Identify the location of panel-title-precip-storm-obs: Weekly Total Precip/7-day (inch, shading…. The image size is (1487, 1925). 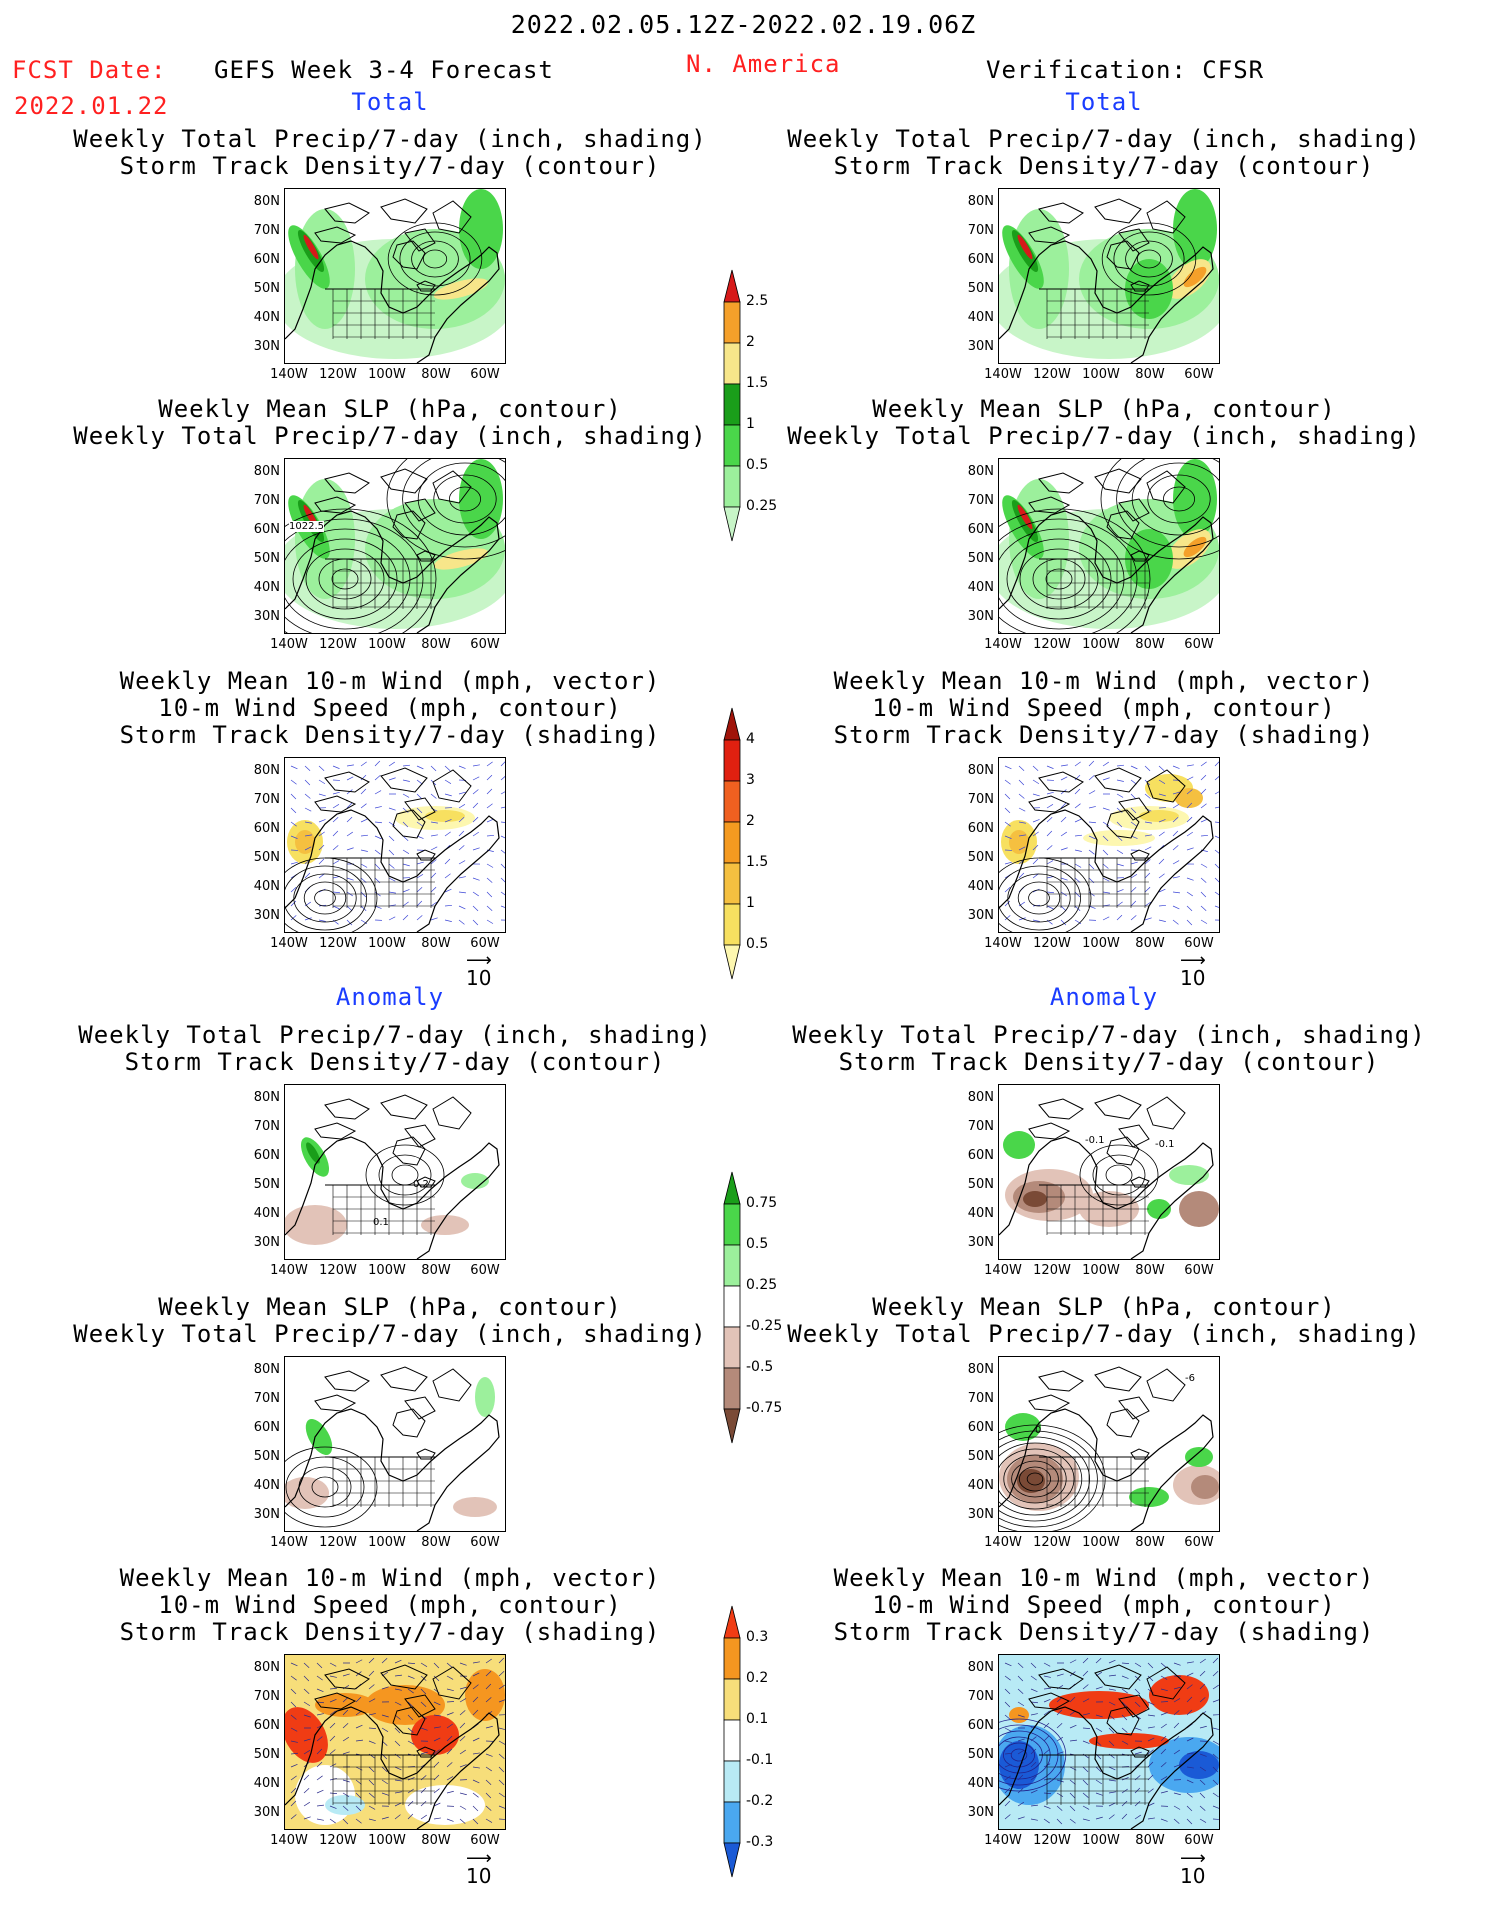
(1104, 152).